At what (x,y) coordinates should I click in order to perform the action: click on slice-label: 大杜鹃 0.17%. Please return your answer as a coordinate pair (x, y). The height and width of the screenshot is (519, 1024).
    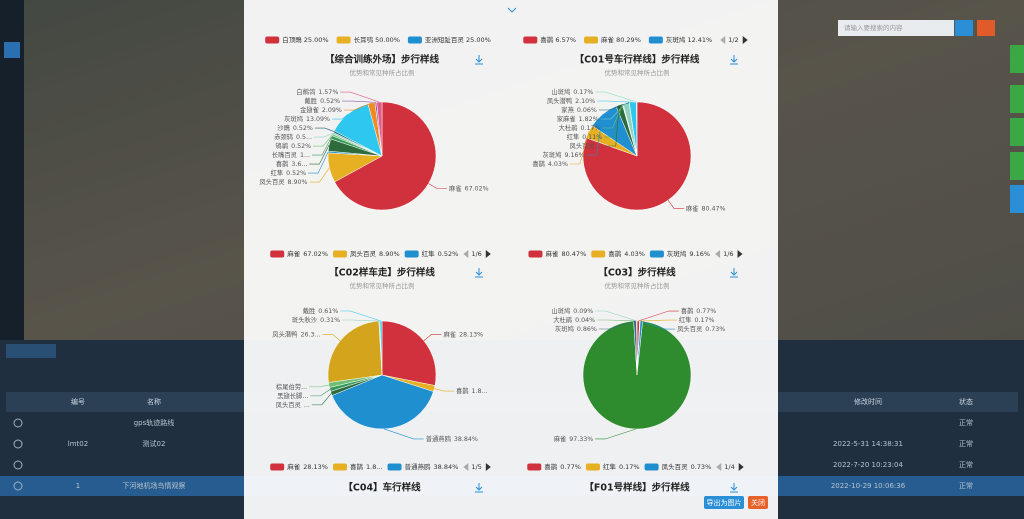
    Looking at the image, I should click on (580, 127).